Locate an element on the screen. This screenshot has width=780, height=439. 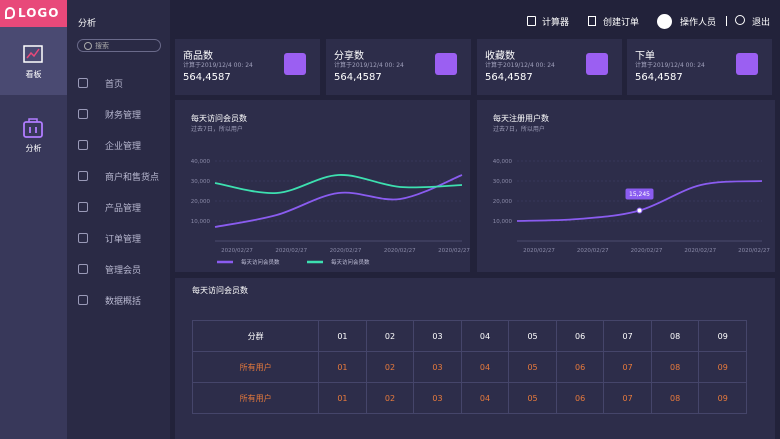
nav-item: 看板 is located at coordinates (33, 61).